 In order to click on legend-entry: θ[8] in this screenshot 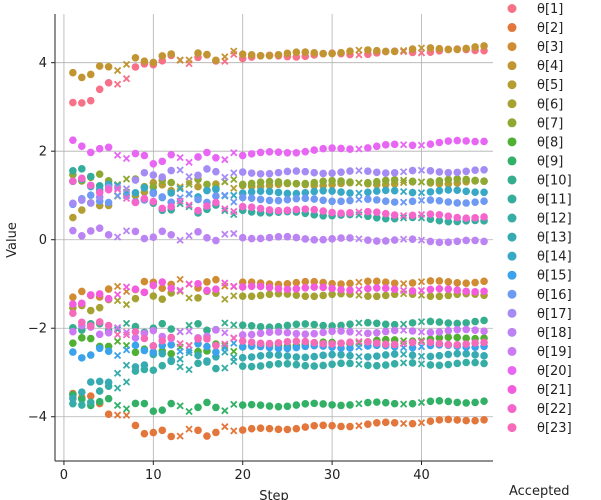, I will do `click(550, 142)`.